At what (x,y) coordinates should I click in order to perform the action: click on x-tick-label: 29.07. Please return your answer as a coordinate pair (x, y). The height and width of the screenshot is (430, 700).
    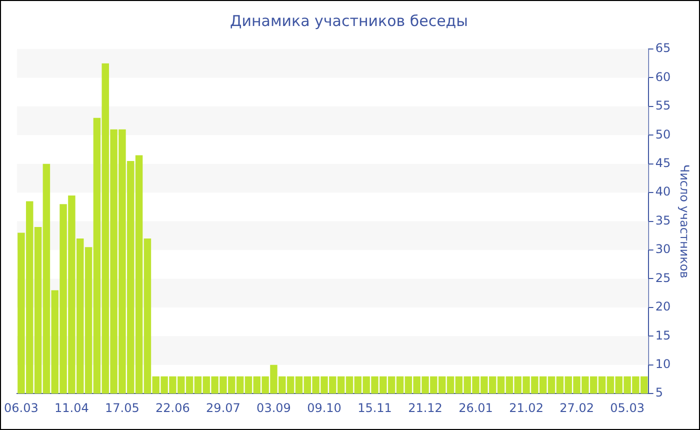
    Looking at the image, I should click on (223, 407).